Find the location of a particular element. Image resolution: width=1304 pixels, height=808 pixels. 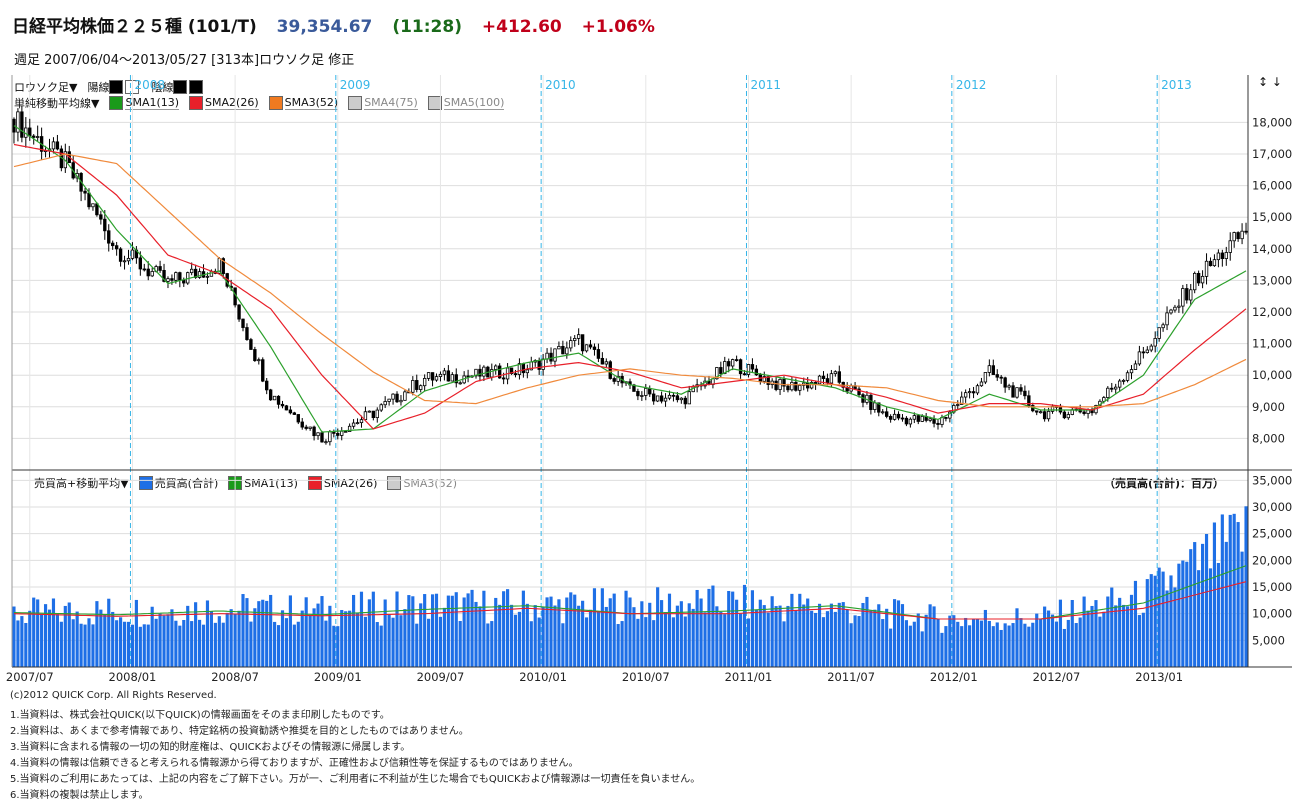

last-price: 39,354.67 is located at coordinates (324, 27).